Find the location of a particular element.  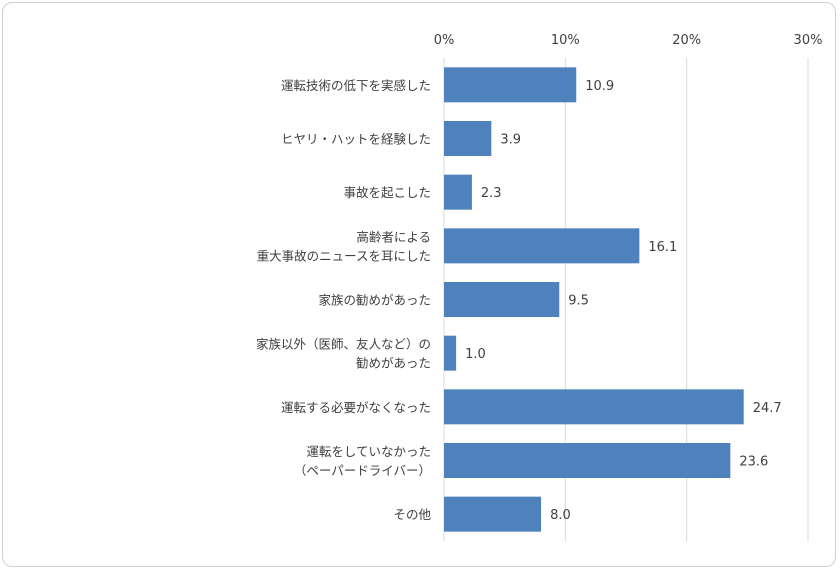

category-label: ヒヤリ・ハットを経験した is located at coordinates (356, 139).